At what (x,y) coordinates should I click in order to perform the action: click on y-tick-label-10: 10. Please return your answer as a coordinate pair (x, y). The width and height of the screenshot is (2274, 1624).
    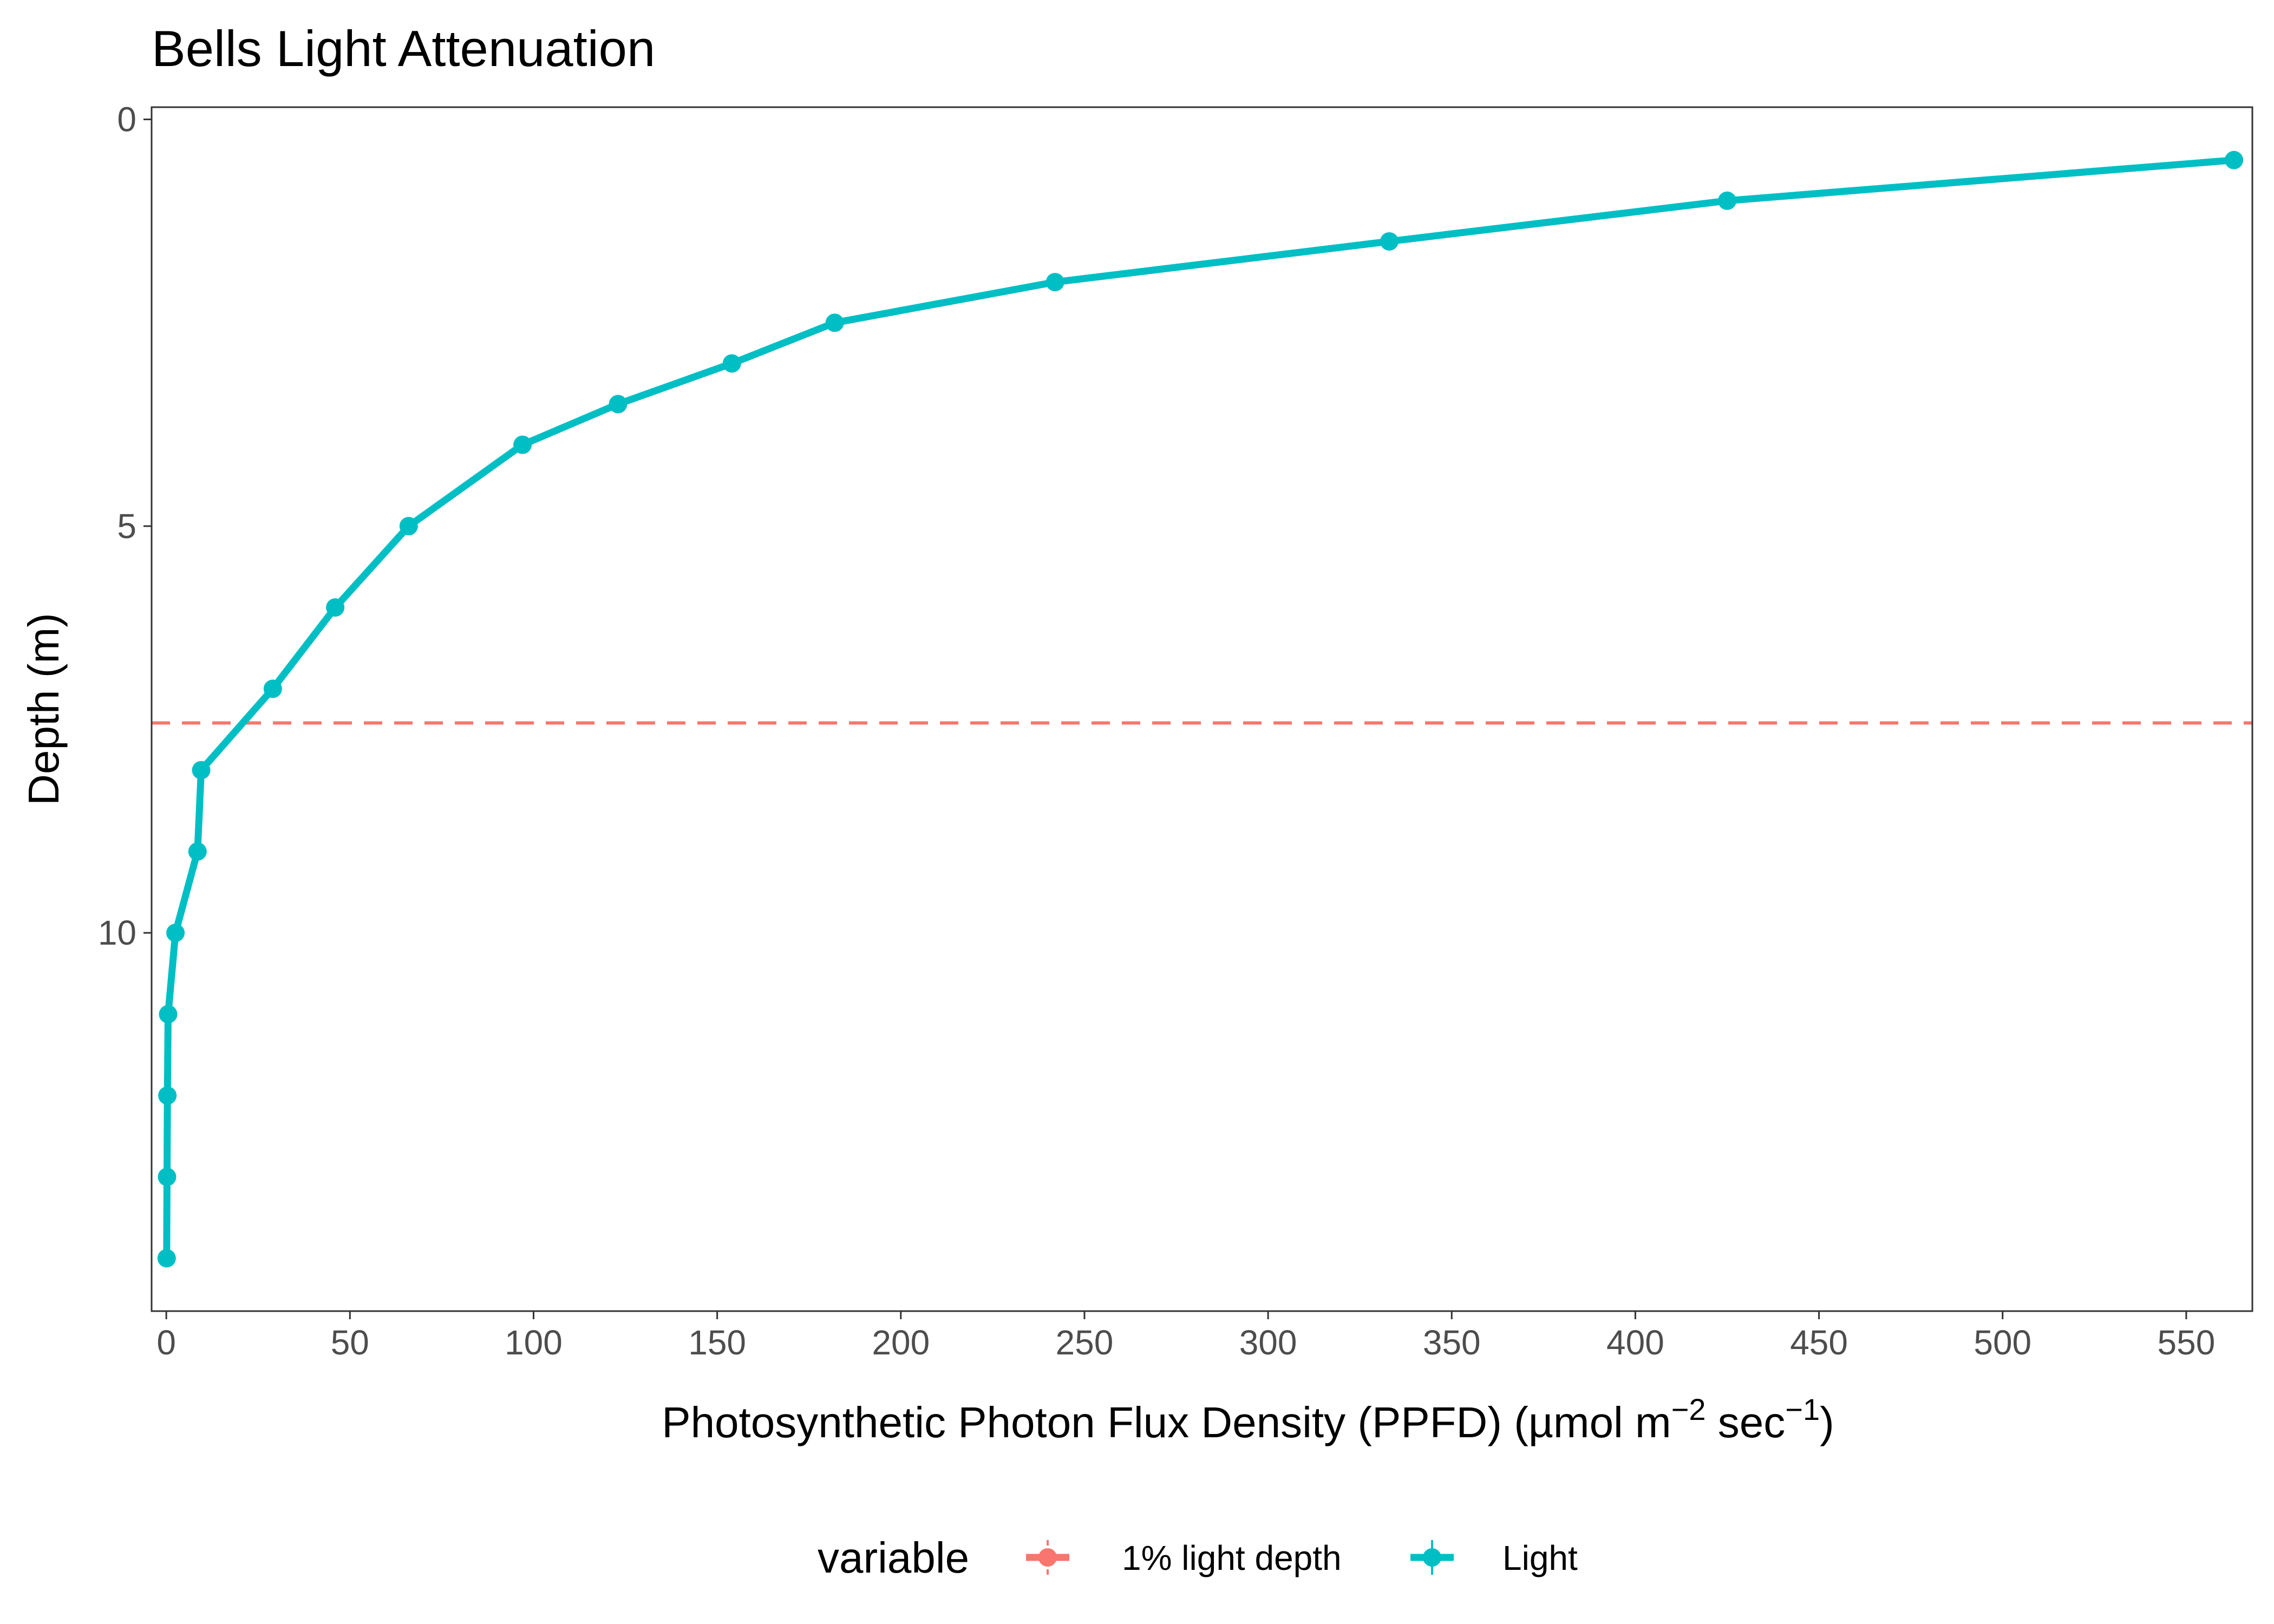
    Looking at the image, I should click on (117, 932).